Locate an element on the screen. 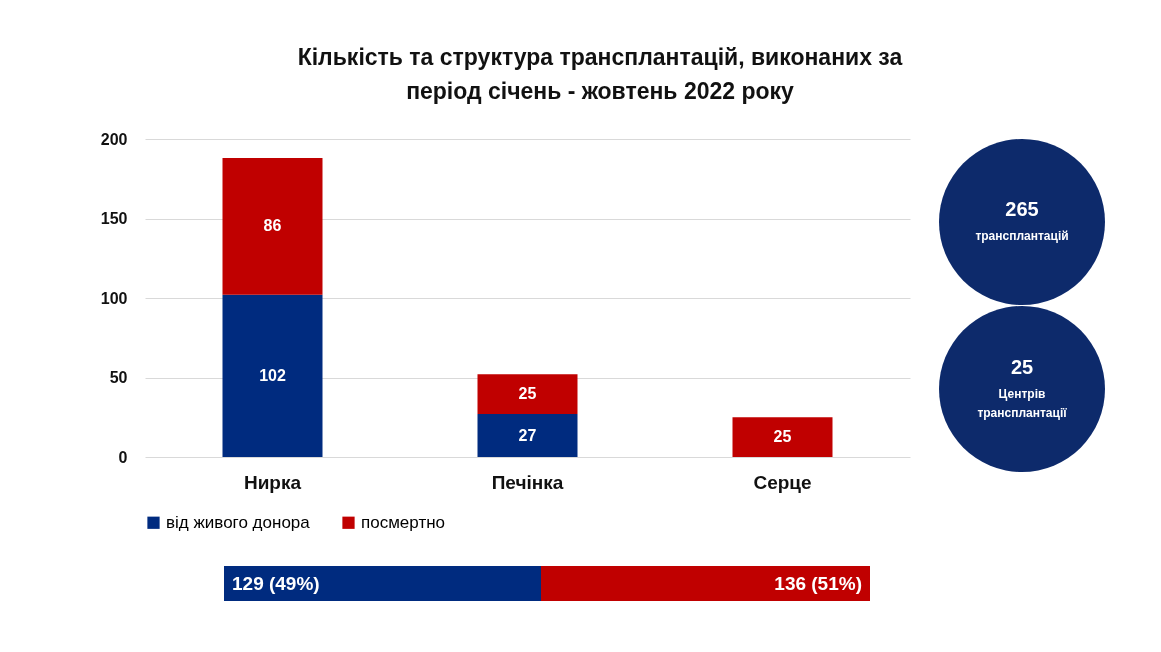 The height and width of the screenshot is (652, 1161). legend-label: посмертно is located at coordinates (403, 522).